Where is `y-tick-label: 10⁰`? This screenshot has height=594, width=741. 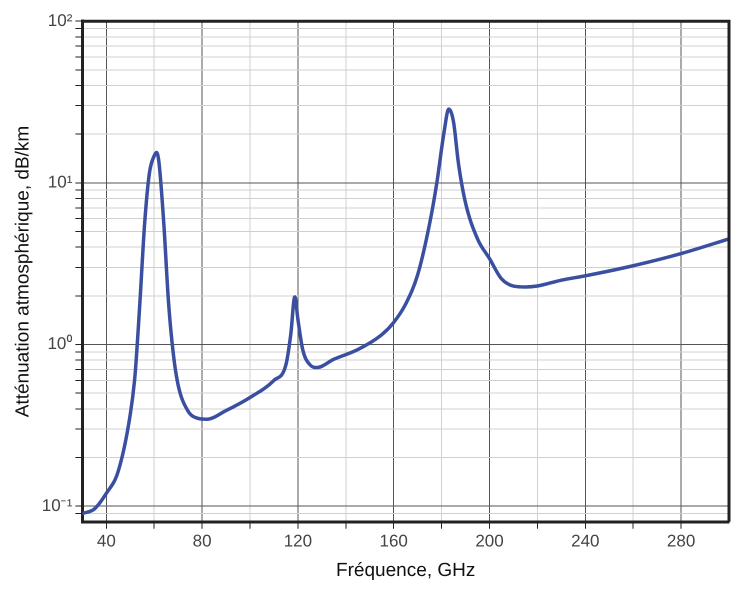
y-tick-label: 10⁰ is located at coordinates (59, 344).